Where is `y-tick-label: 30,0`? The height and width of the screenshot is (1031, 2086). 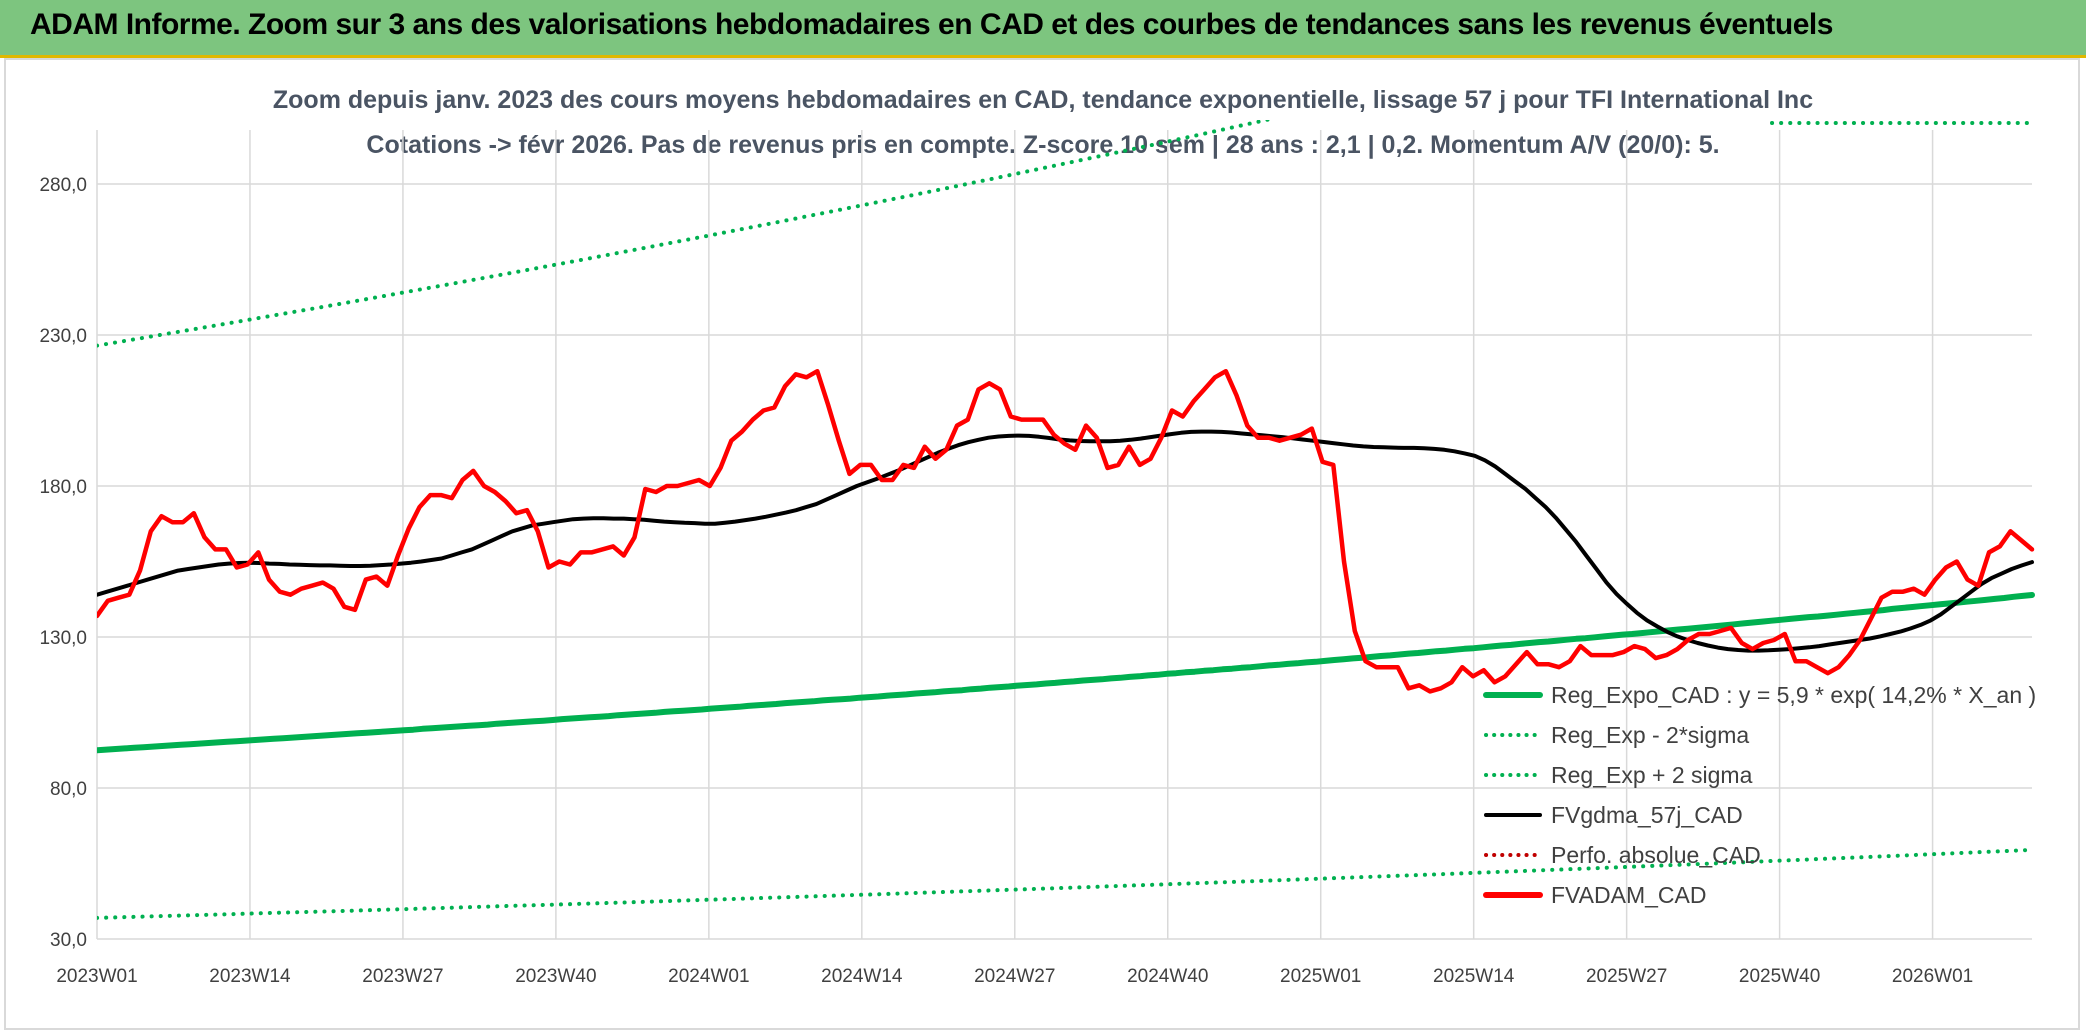
y-tick-label: 30,0 is located at coordinates (68, 940).